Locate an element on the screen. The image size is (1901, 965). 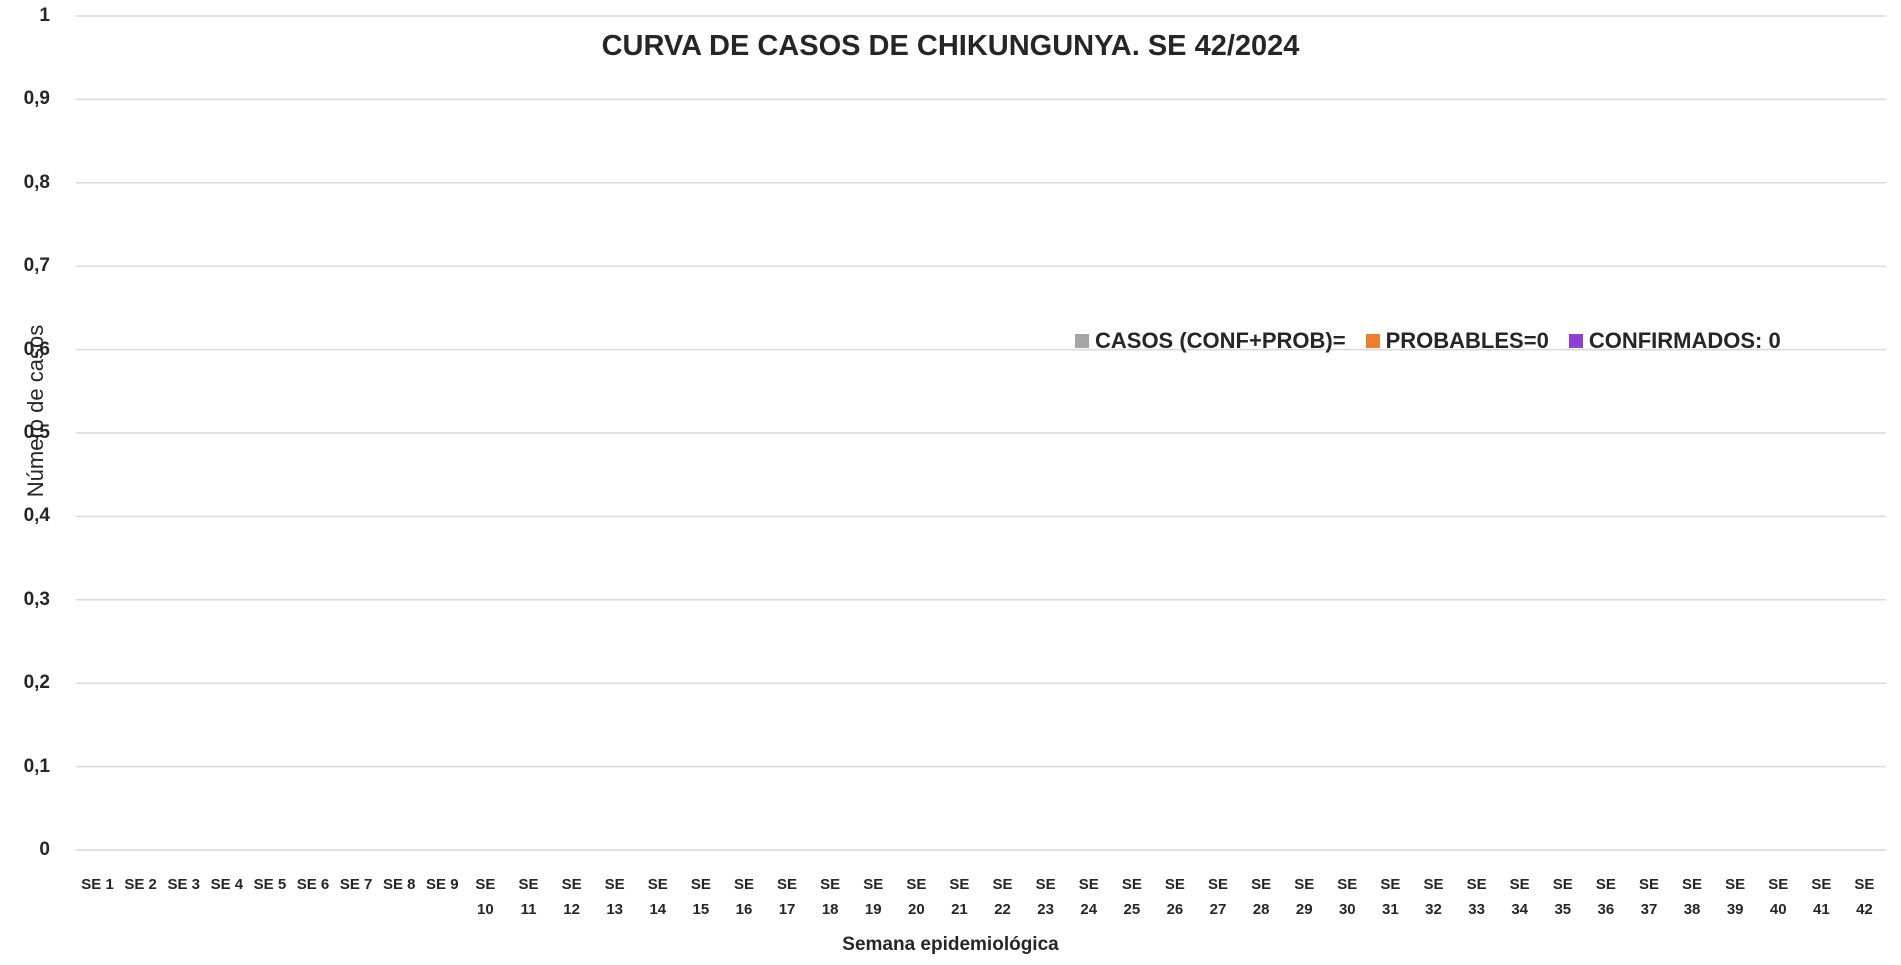
x-tick-label: SE 24 is located at coordinates (1088, 897).